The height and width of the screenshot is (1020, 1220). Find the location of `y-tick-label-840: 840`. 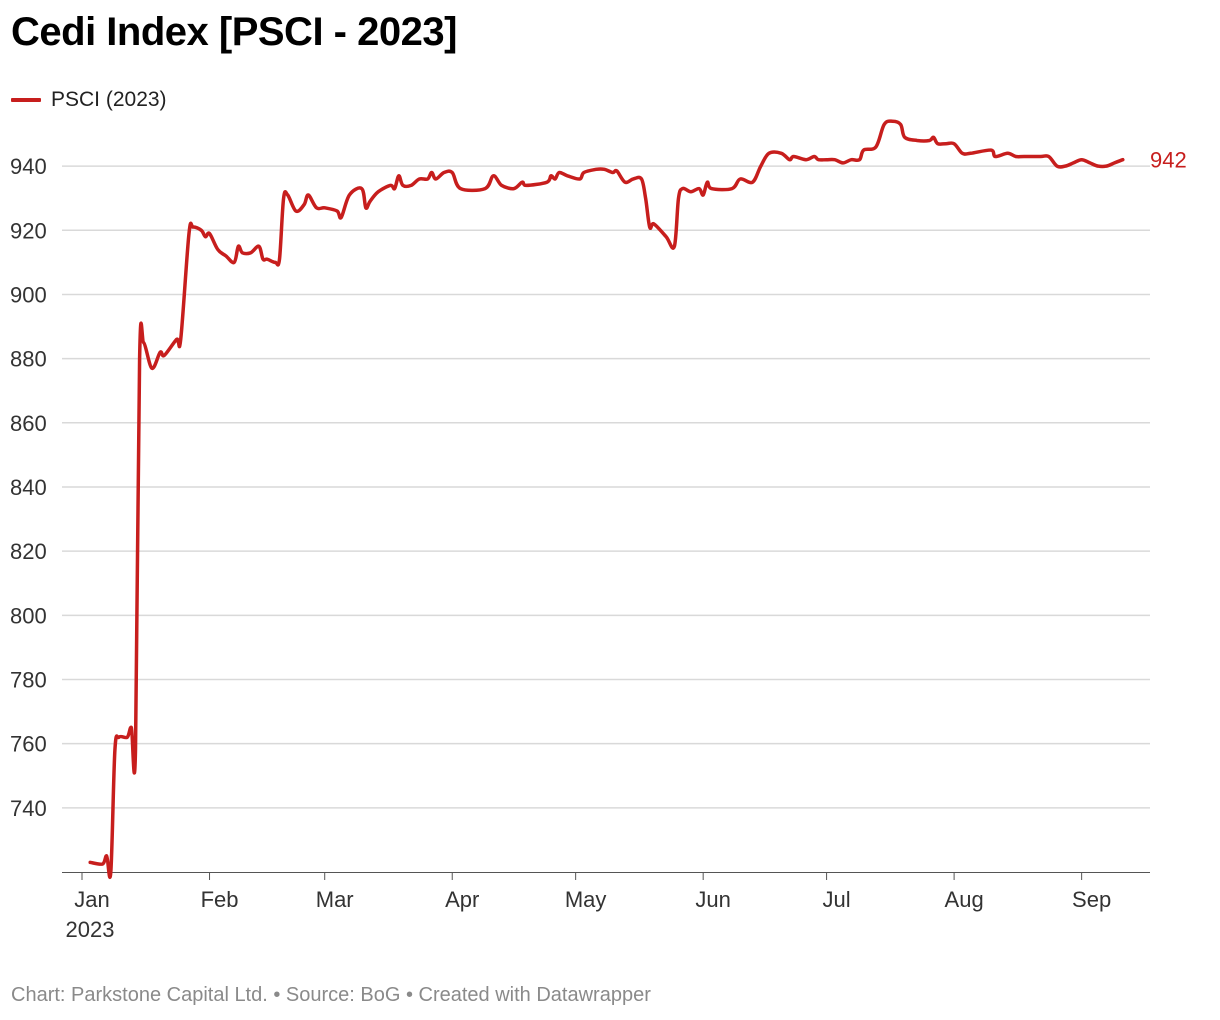

y-tick-label-840: 840 is located at coordinates (28, 487).